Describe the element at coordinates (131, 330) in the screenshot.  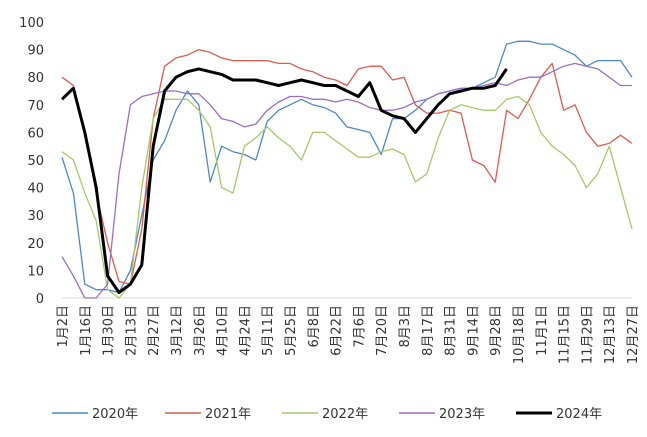
I see `x-tick-label: 2月13日` at that location.